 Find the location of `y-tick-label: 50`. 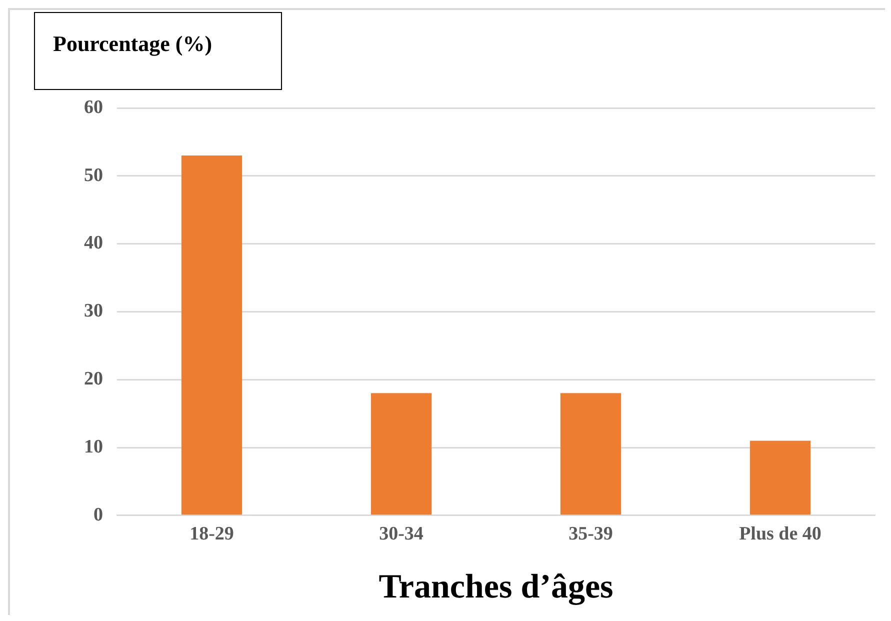

y-tick-label: 50 is located at coordinates (93, 175).